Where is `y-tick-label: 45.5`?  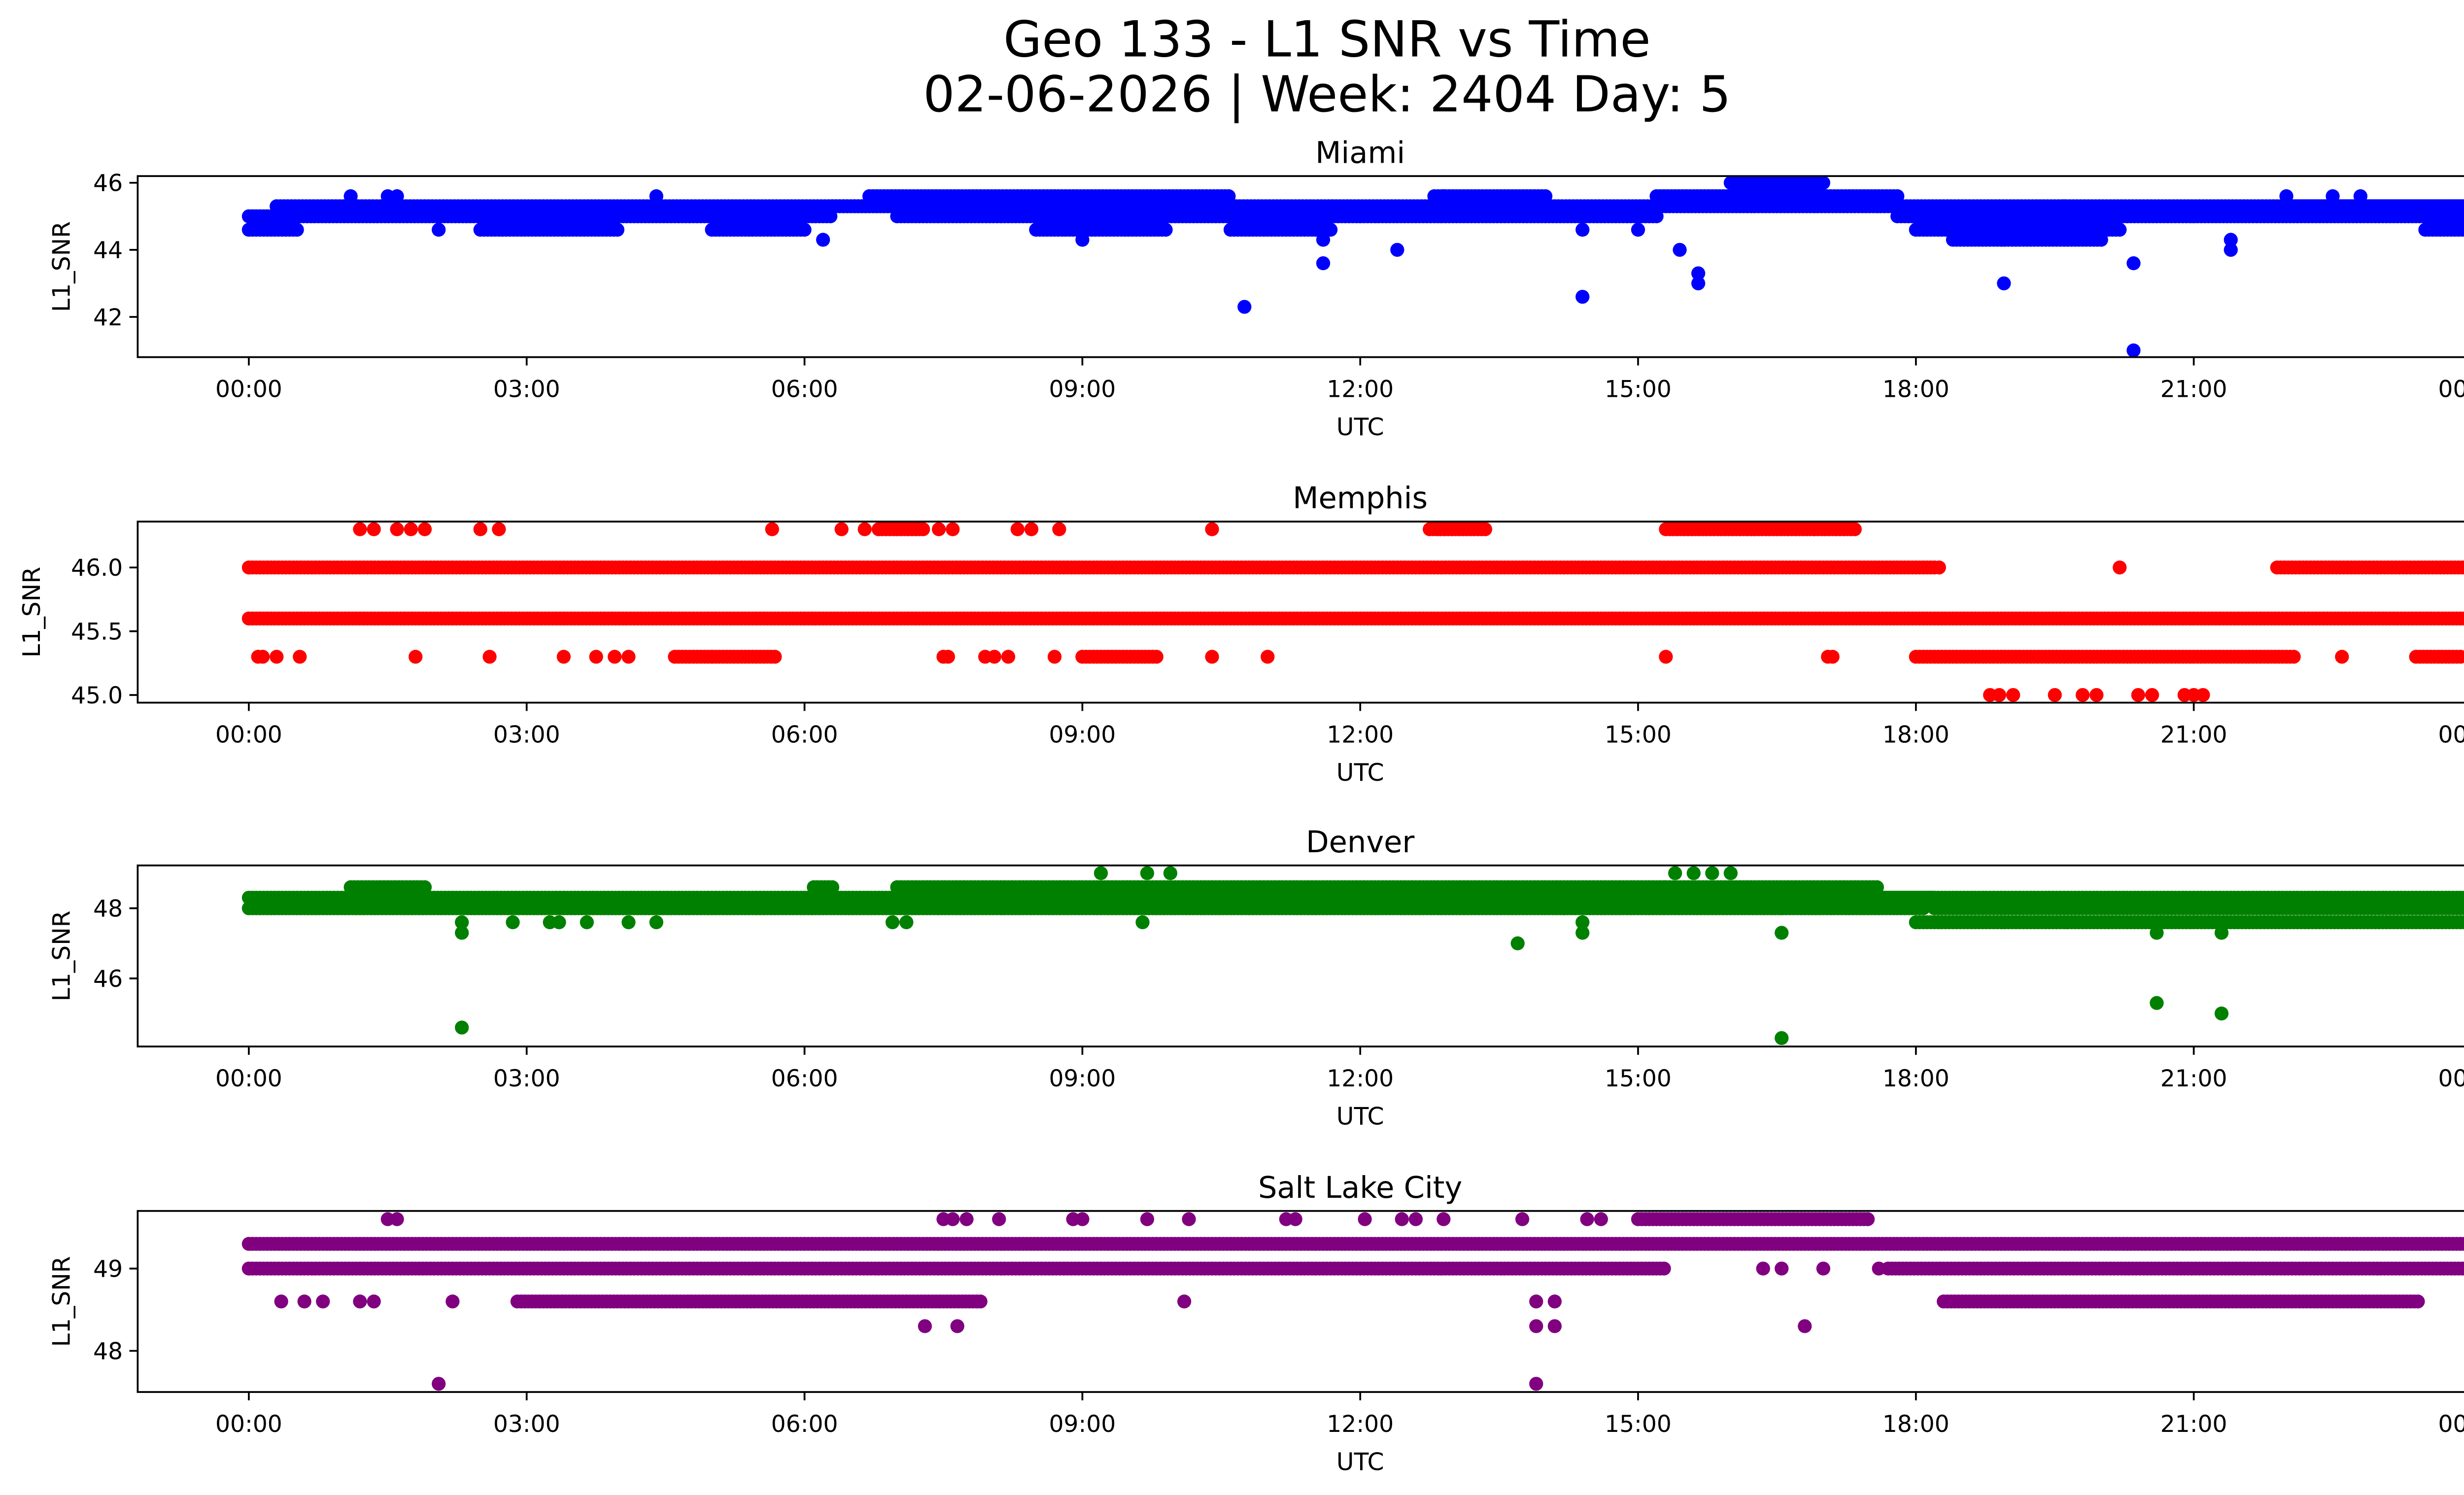
y-tick-label: 45.5 is located at coordinates (97, 631).